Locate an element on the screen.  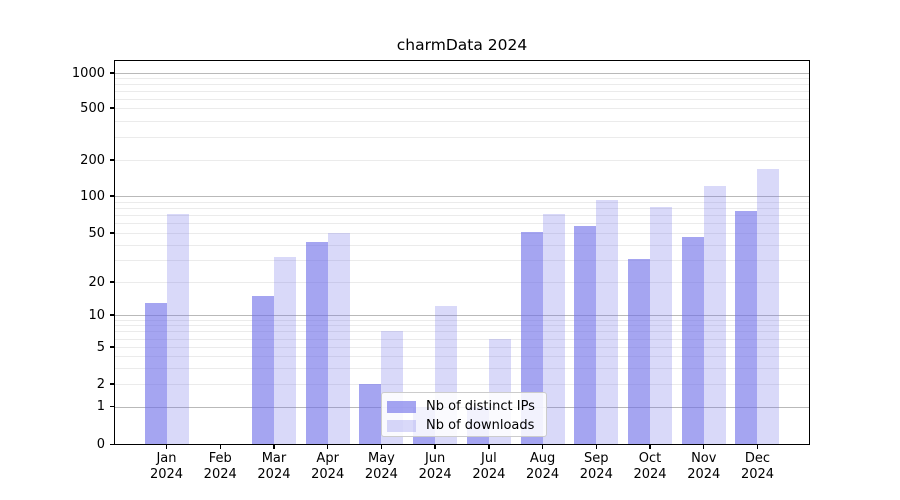
legend-item-downloads: Nb of downloads is located at coordinates (463, 425).